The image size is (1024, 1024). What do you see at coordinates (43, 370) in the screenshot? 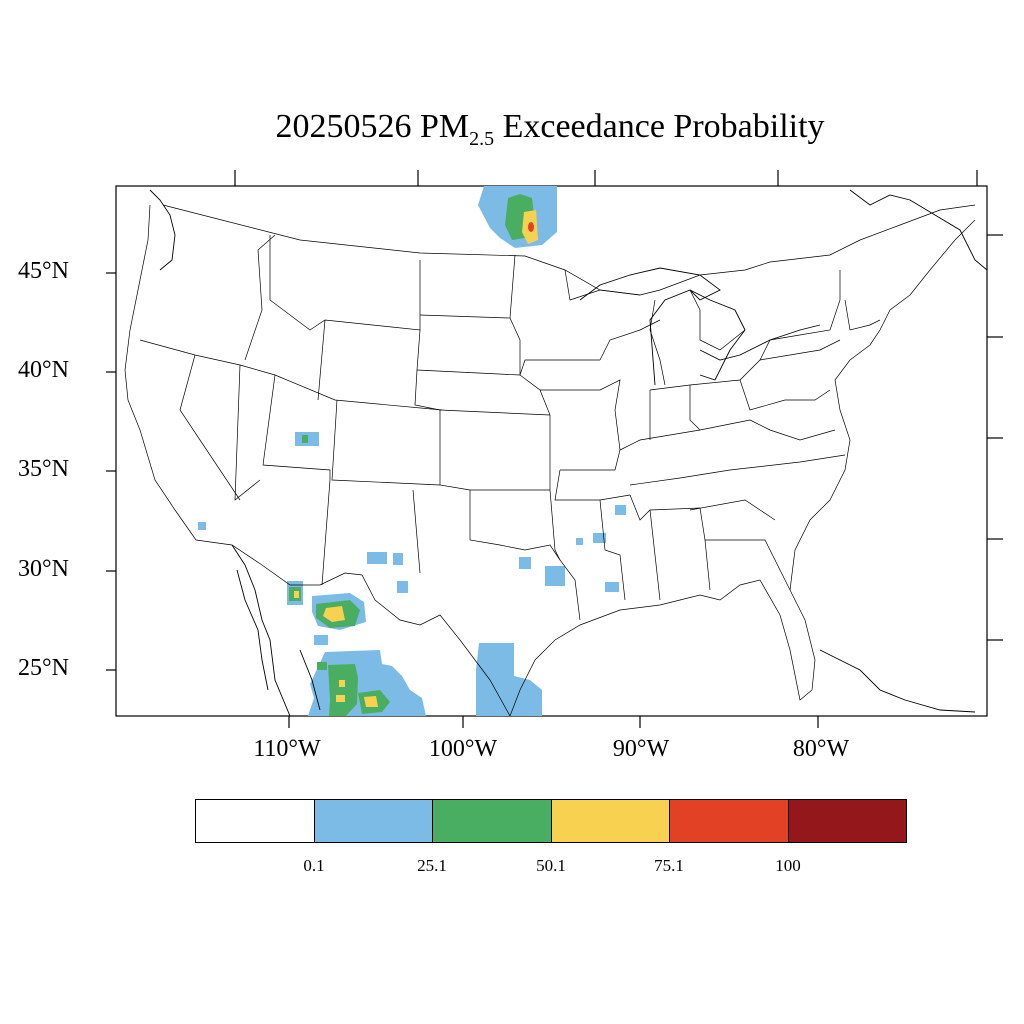
I see `lat-label-40n: 40°N` at bounding box center [43, 370].